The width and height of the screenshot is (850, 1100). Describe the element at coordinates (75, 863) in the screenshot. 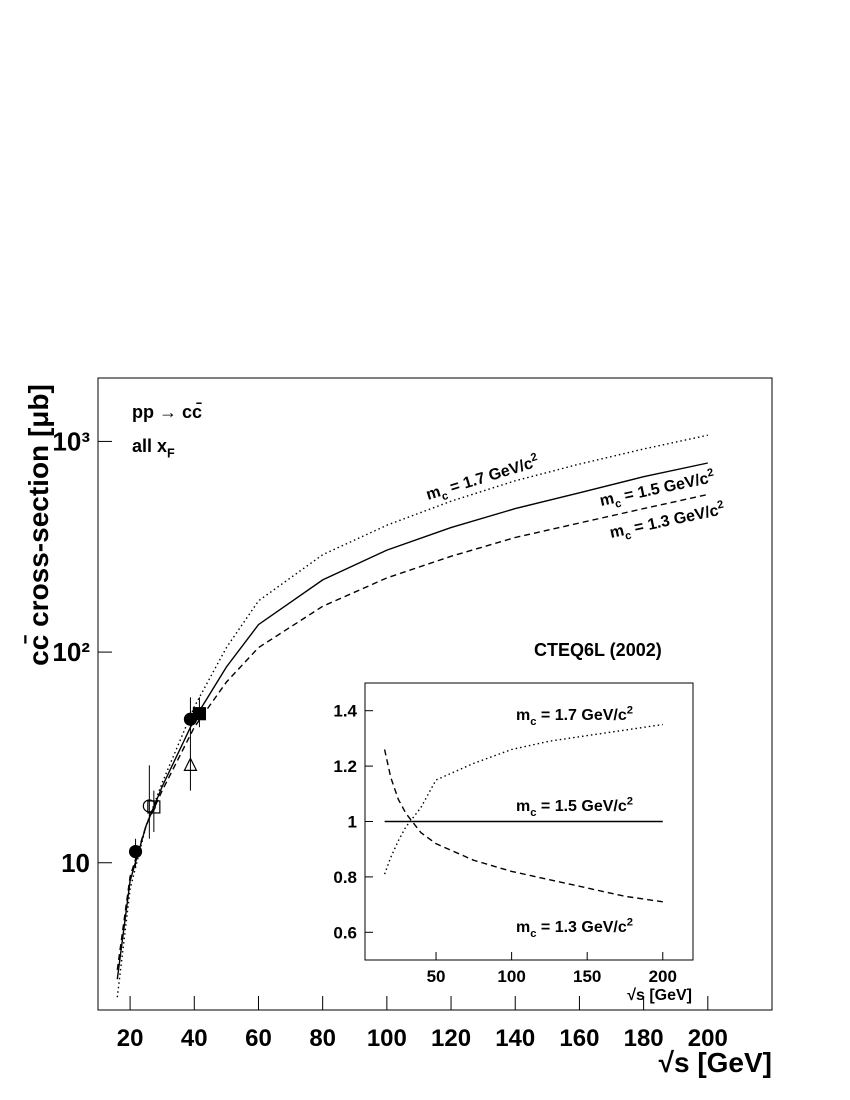

I see `y-tick-label: 10` at that location.